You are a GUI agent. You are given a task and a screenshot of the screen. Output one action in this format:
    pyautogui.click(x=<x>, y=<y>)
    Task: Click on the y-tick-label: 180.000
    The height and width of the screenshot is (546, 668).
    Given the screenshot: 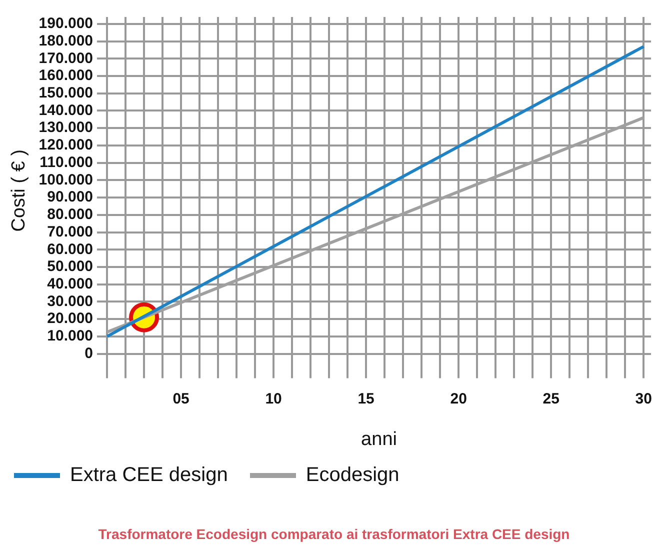 What is the action you would take?
    pyautogui.click(x=66, y=41)
    